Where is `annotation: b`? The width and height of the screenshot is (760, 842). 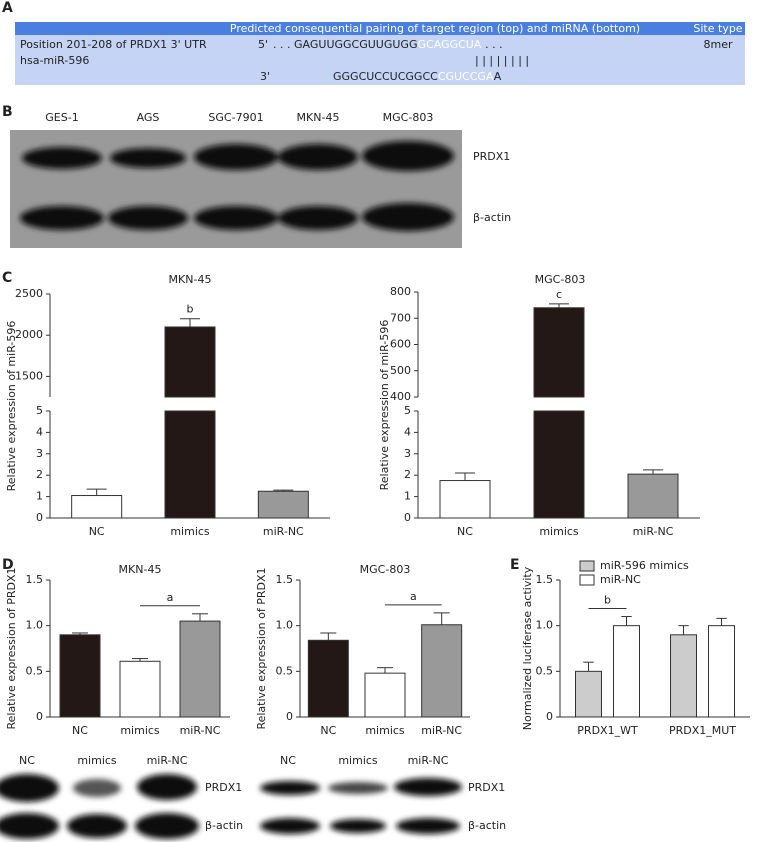 annotation: b is located at coordinates (190, 309).